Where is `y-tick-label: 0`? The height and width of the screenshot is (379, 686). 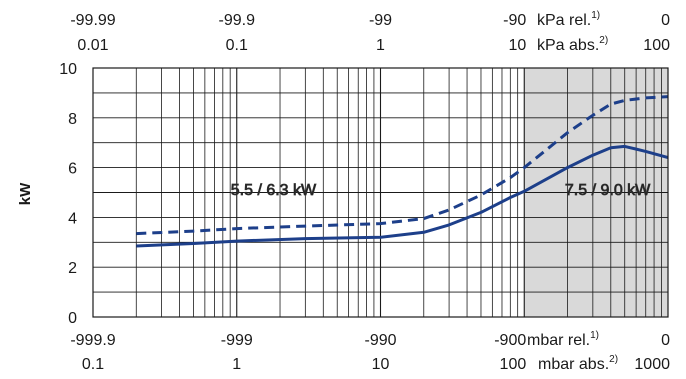 y-tick-label: 0 is located at coordinates (72, 318).